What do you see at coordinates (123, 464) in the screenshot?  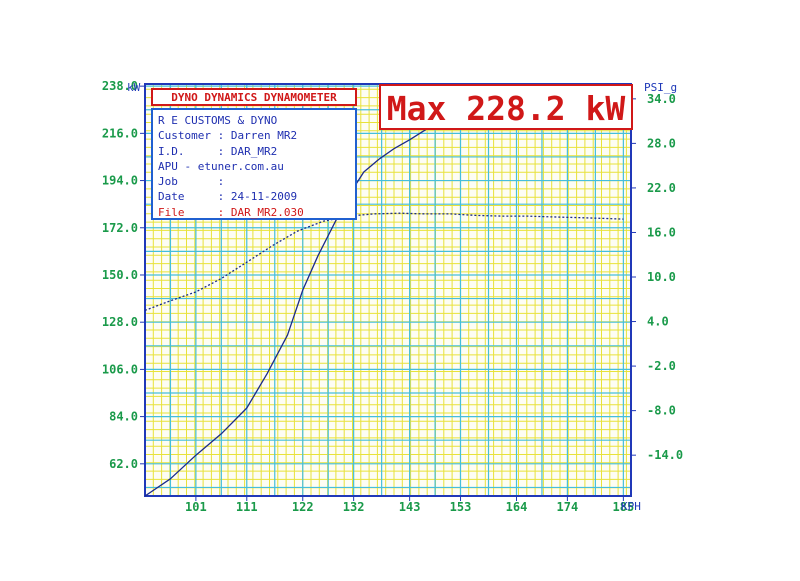 I see `y-tick-label: 62.0` at bounding box center [123, 464].